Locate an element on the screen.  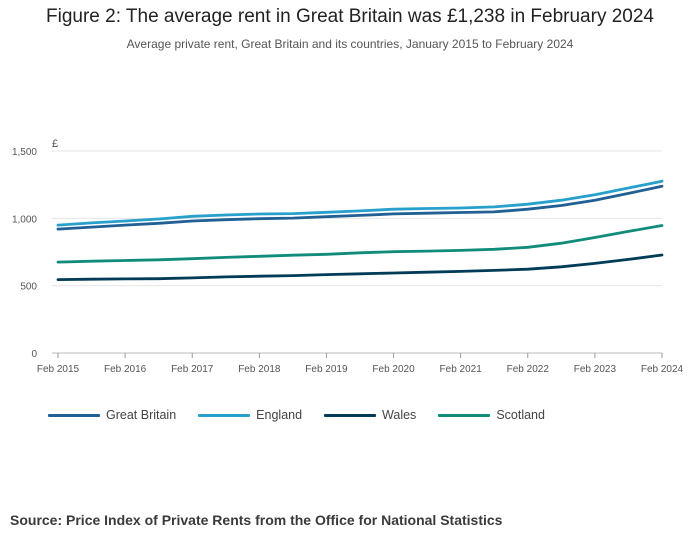
series-line-scotland is located at coordinates (360, 244).